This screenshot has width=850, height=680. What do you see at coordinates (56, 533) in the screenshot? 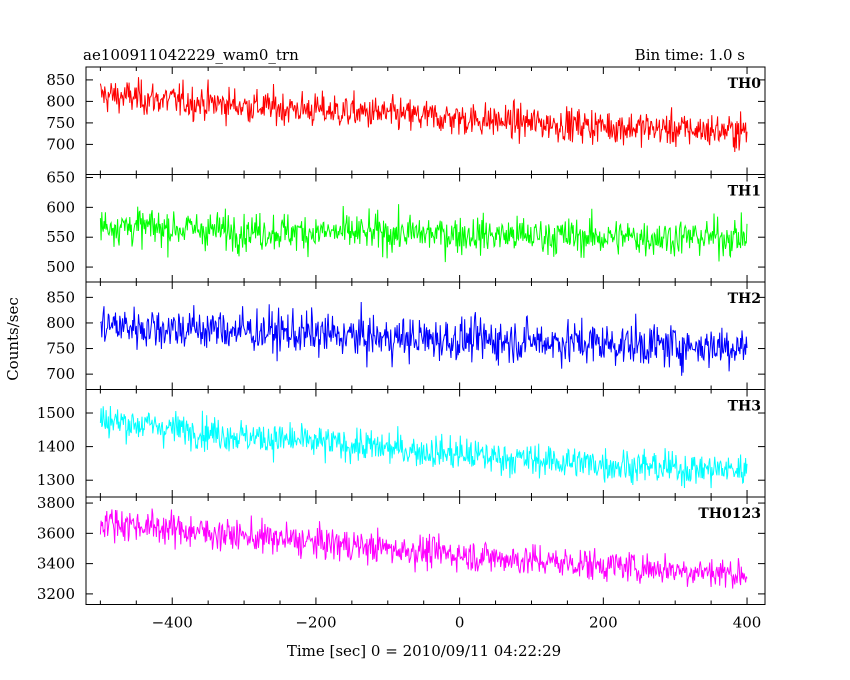
I see `y-tick-label: 3600` at bounding box center [56, 533].